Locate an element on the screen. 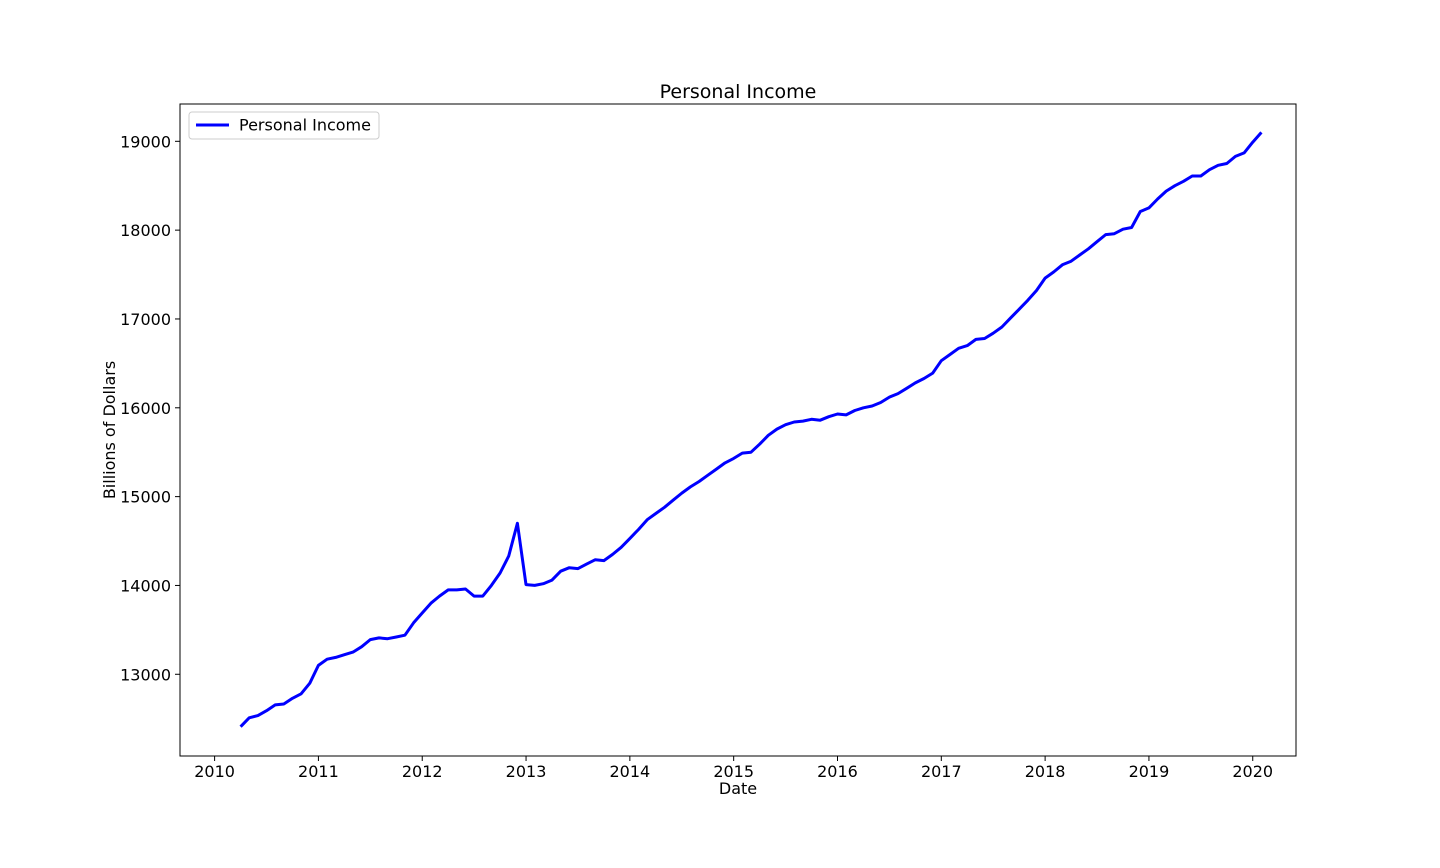  y-tick-label: 14000 is located at coordinates (145, 585).